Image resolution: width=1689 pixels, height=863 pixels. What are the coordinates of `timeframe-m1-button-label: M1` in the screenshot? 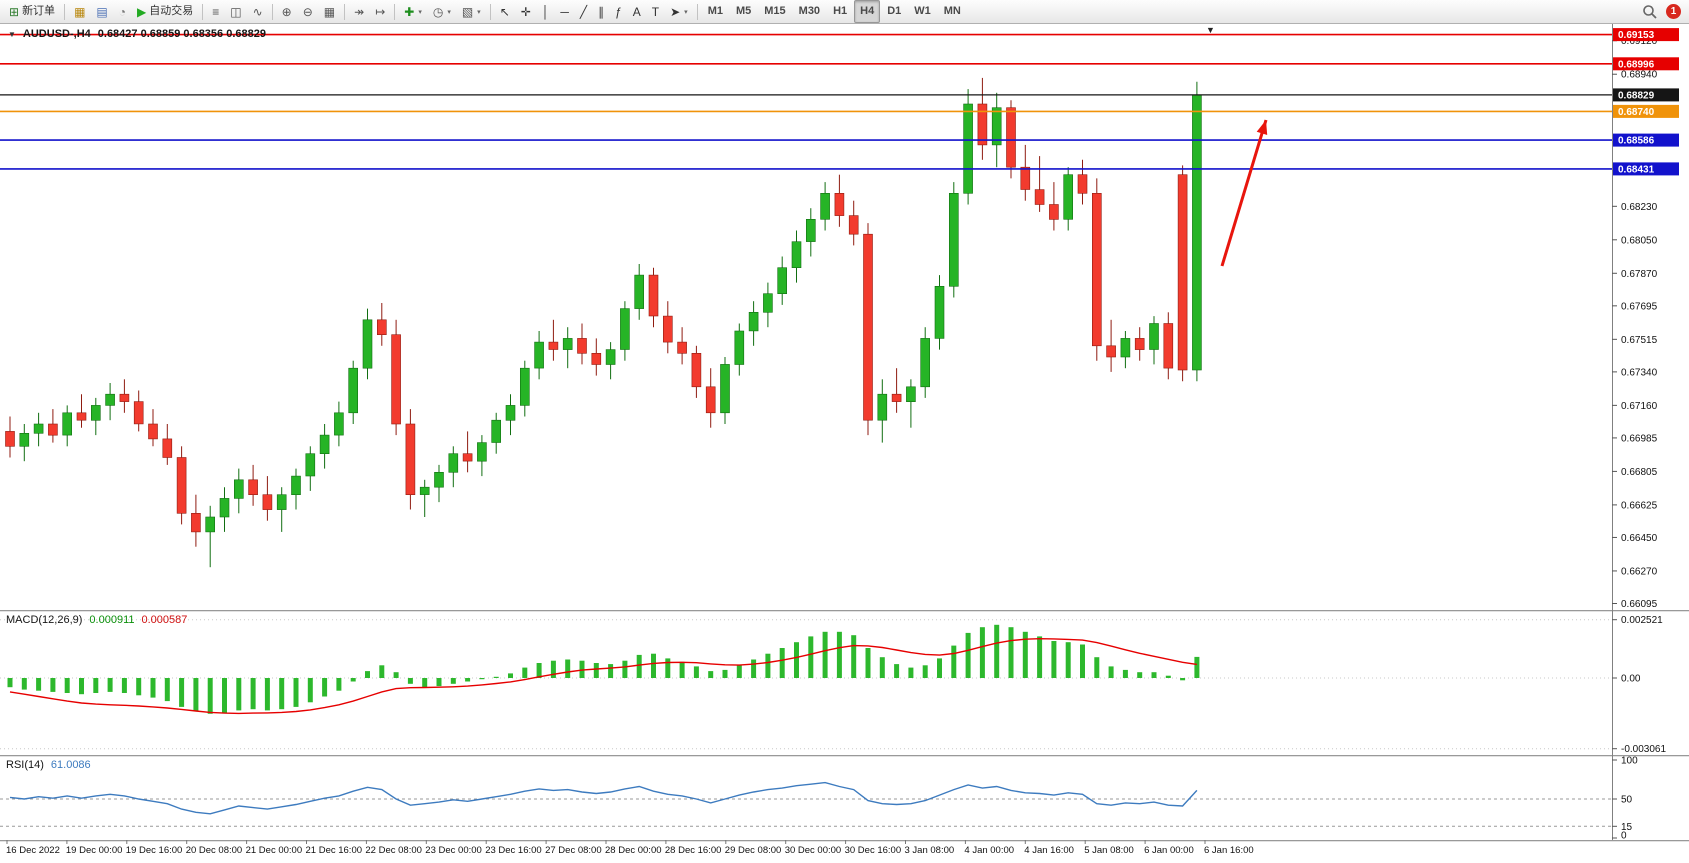 It's located at (715, 11).